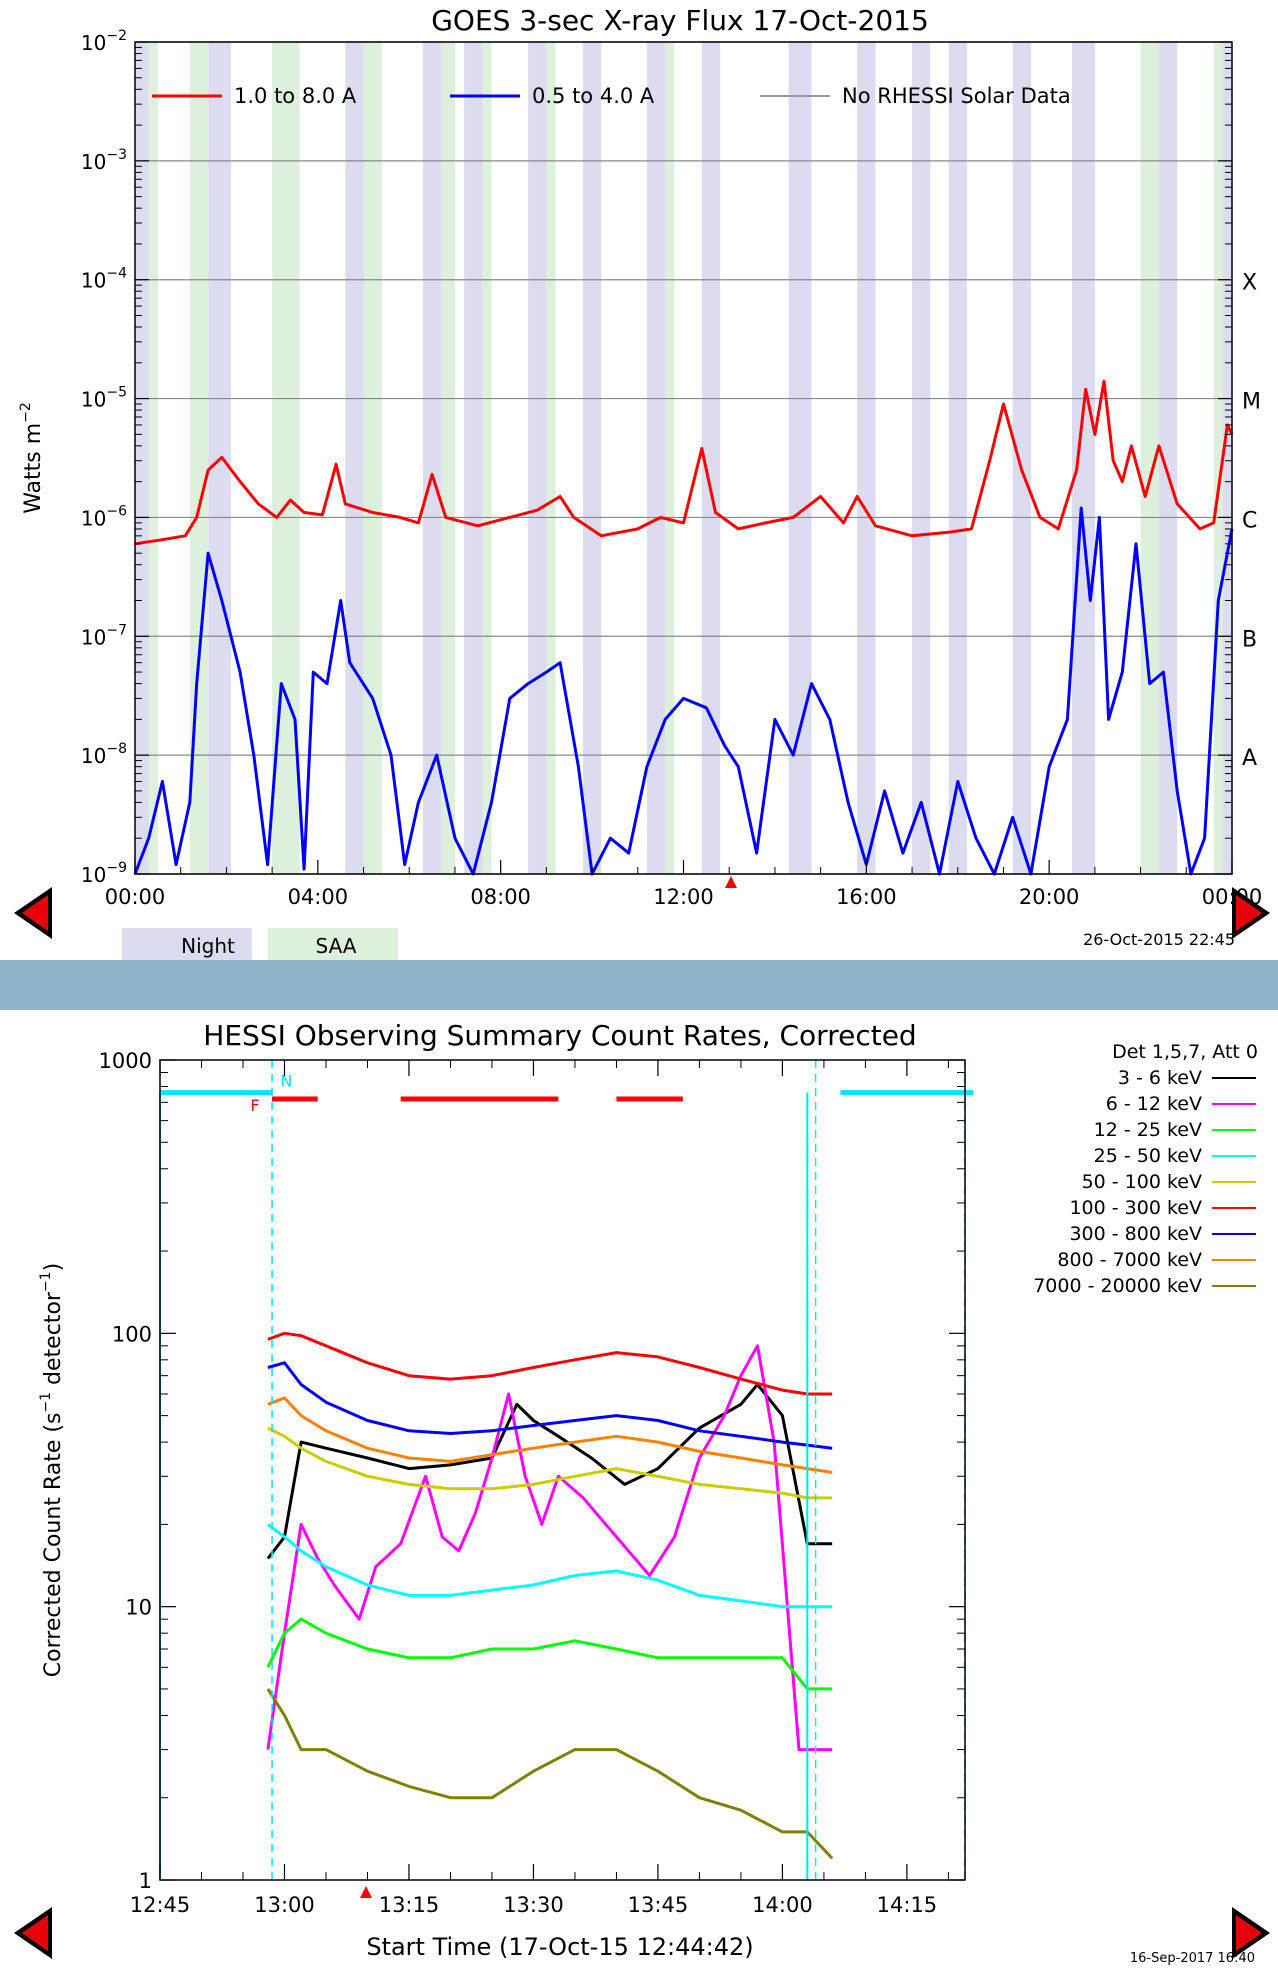  Describe the element at coordinates (1249, 758) in the screenshot. I see `goes-flare-class-label: A` at that location.